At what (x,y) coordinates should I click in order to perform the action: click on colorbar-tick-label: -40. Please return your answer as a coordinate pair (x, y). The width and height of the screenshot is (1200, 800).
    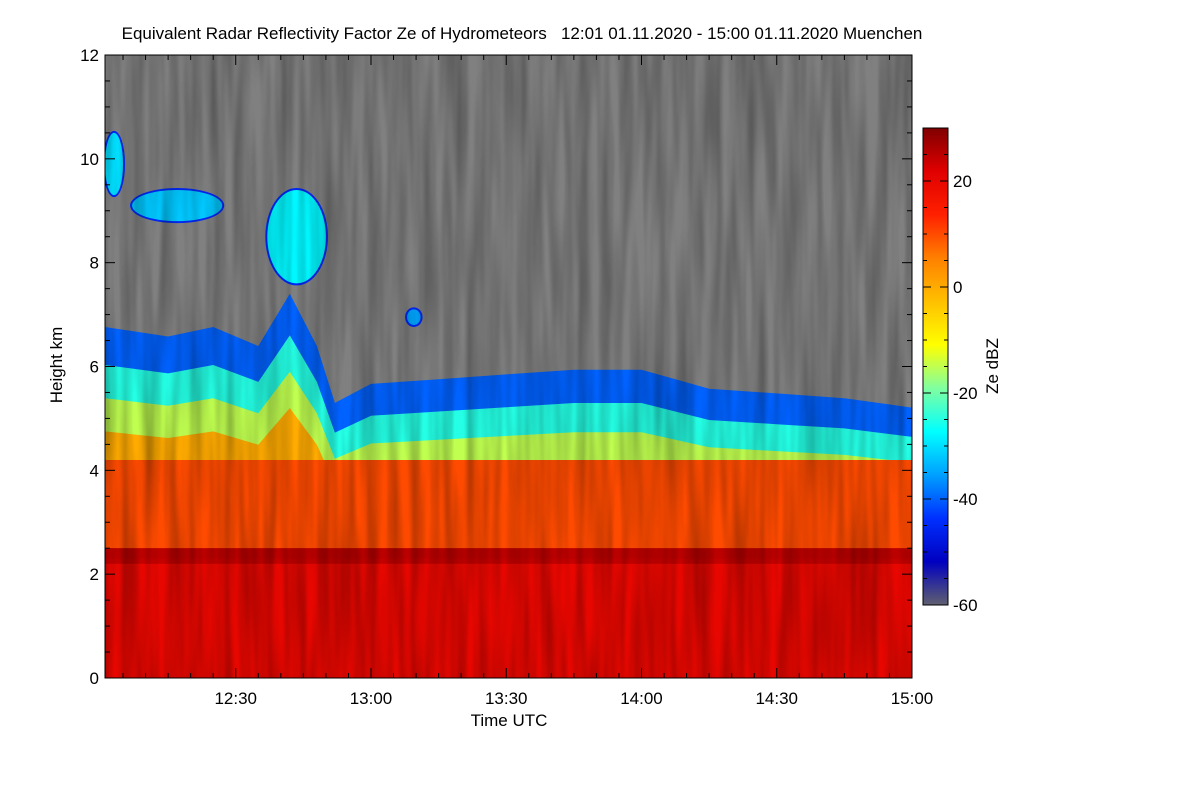
    Looking at the image, I should click on (965, 499).